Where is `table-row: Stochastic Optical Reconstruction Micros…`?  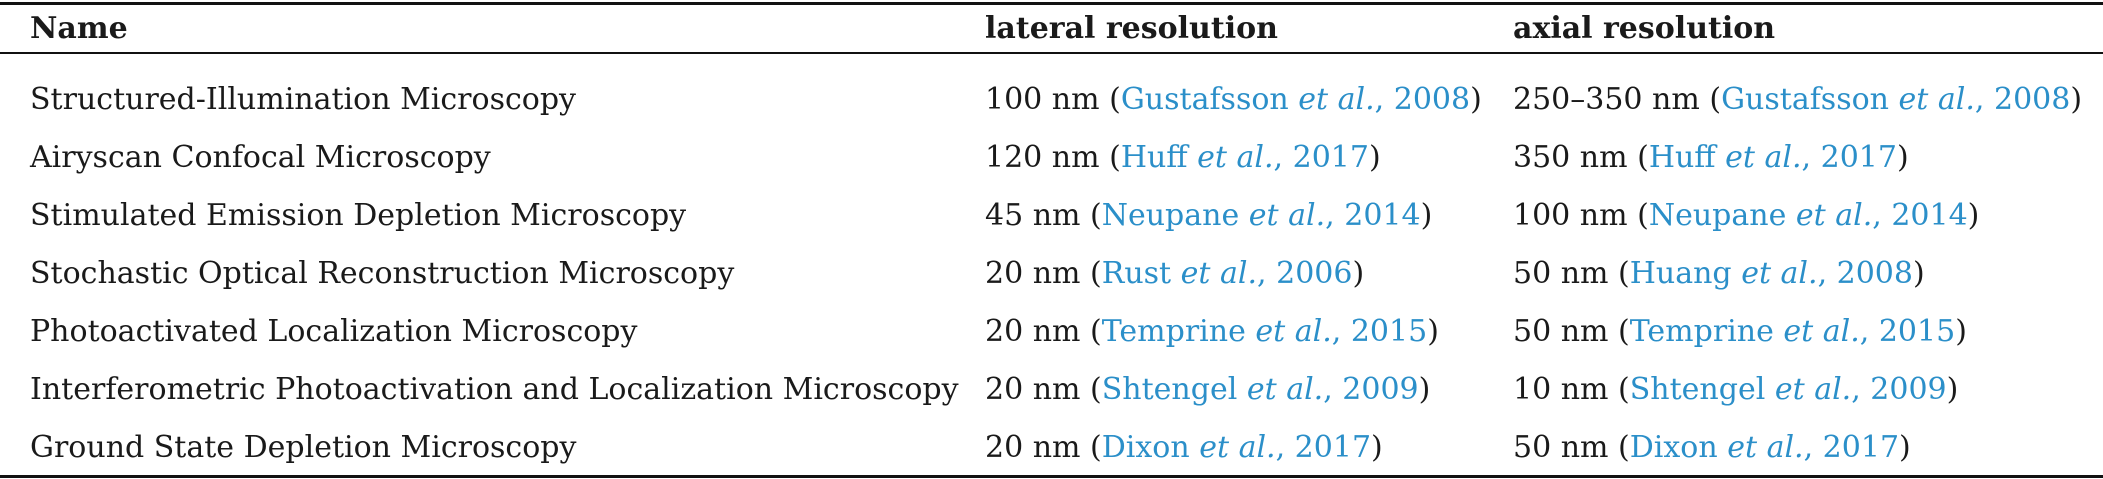 table-row: Stochastic Optical Reconstruction Micros… is located at coordinates (1051, 274).